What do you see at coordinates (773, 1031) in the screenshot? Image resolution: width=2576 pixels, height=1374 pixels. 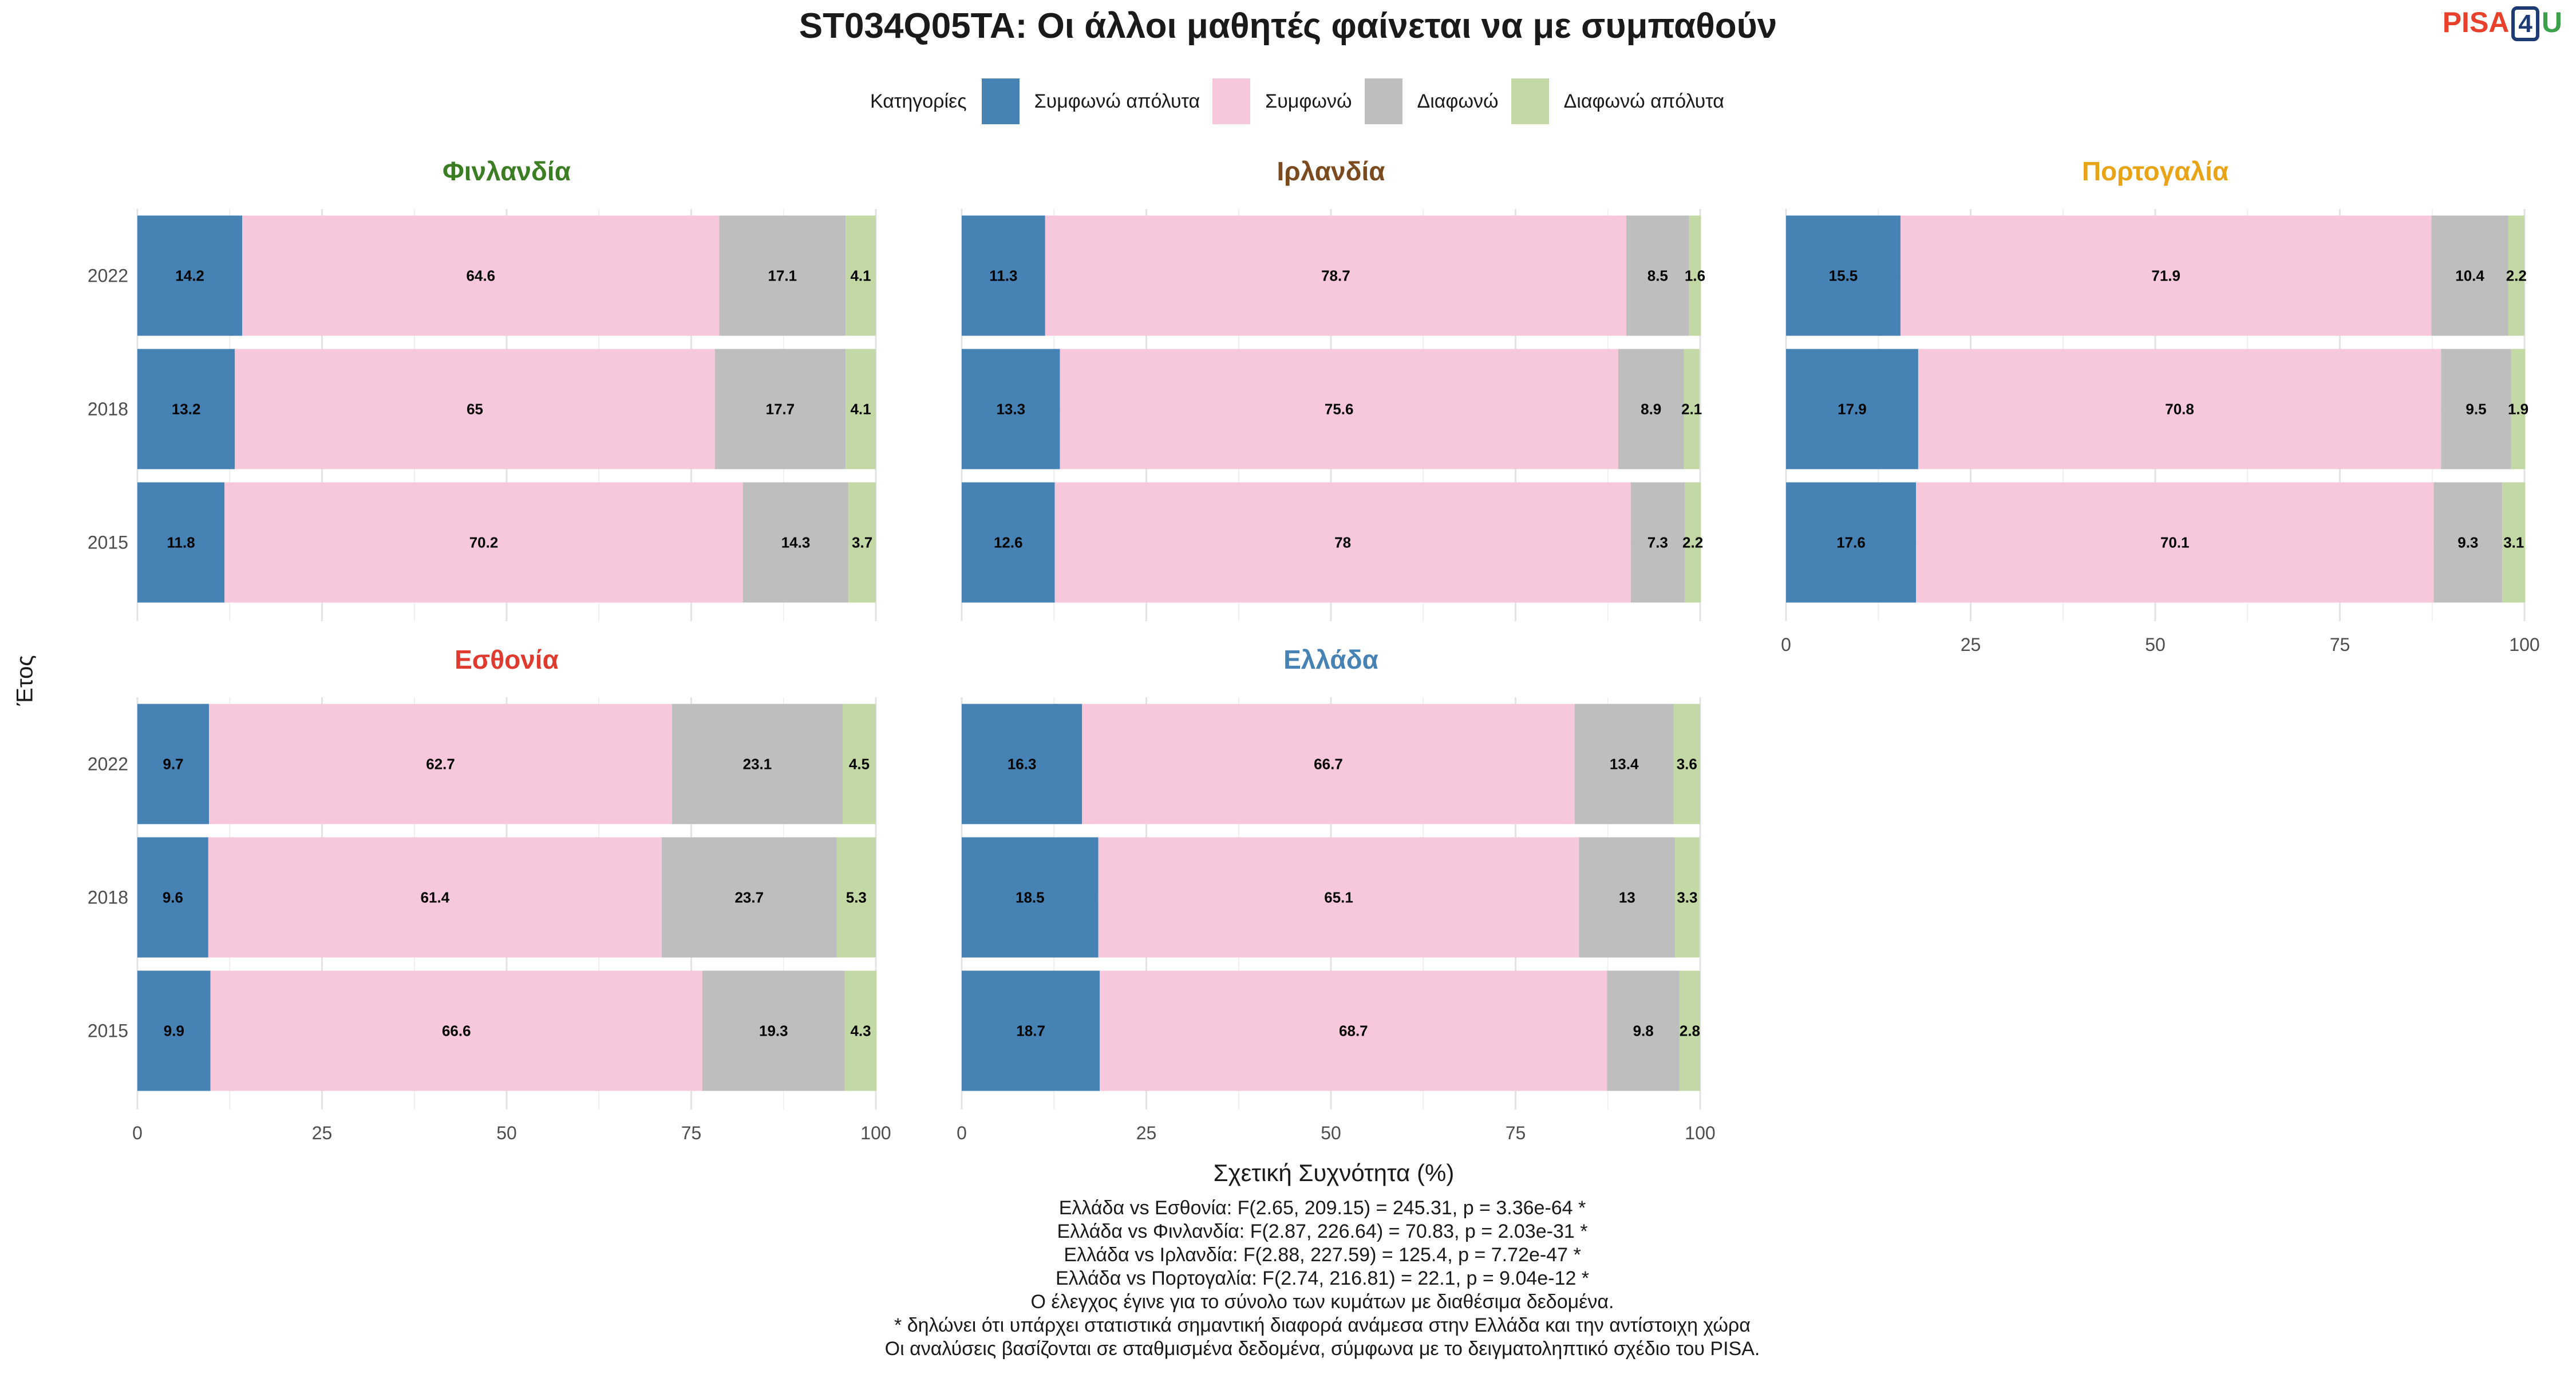 I see `data-label: 19.3` at bounding box center [773, 1031].